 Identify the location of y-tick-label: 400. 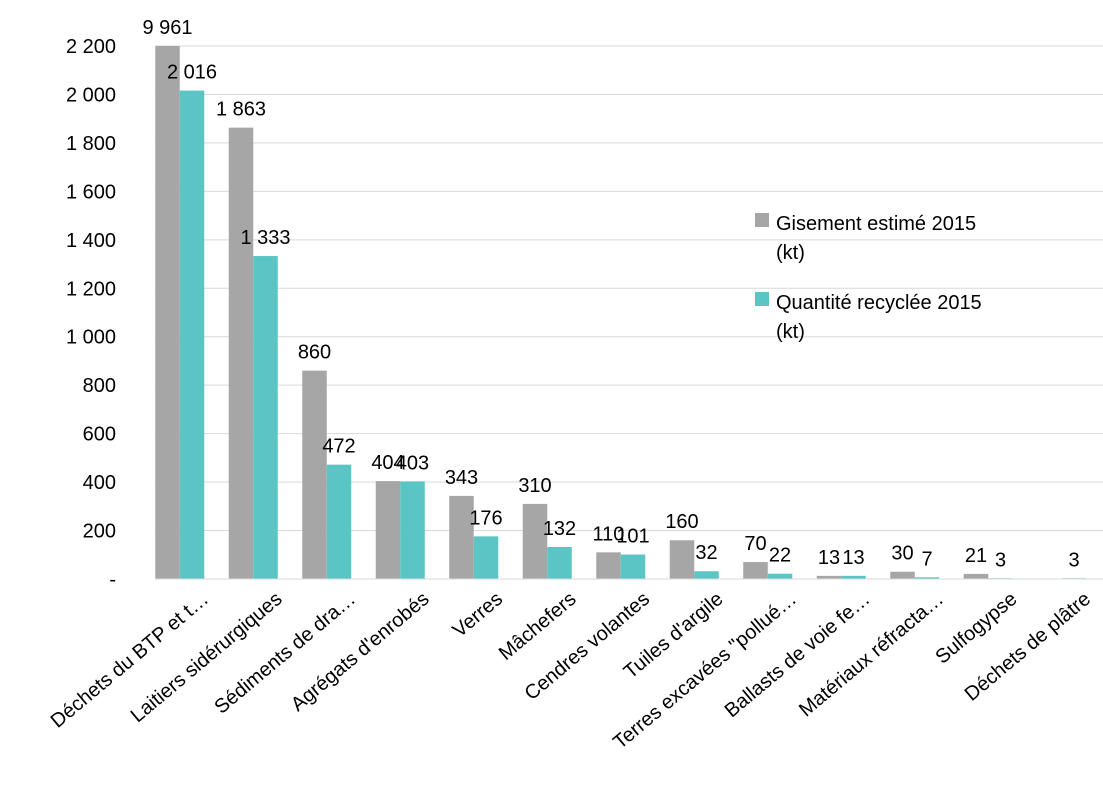
(99, 483).